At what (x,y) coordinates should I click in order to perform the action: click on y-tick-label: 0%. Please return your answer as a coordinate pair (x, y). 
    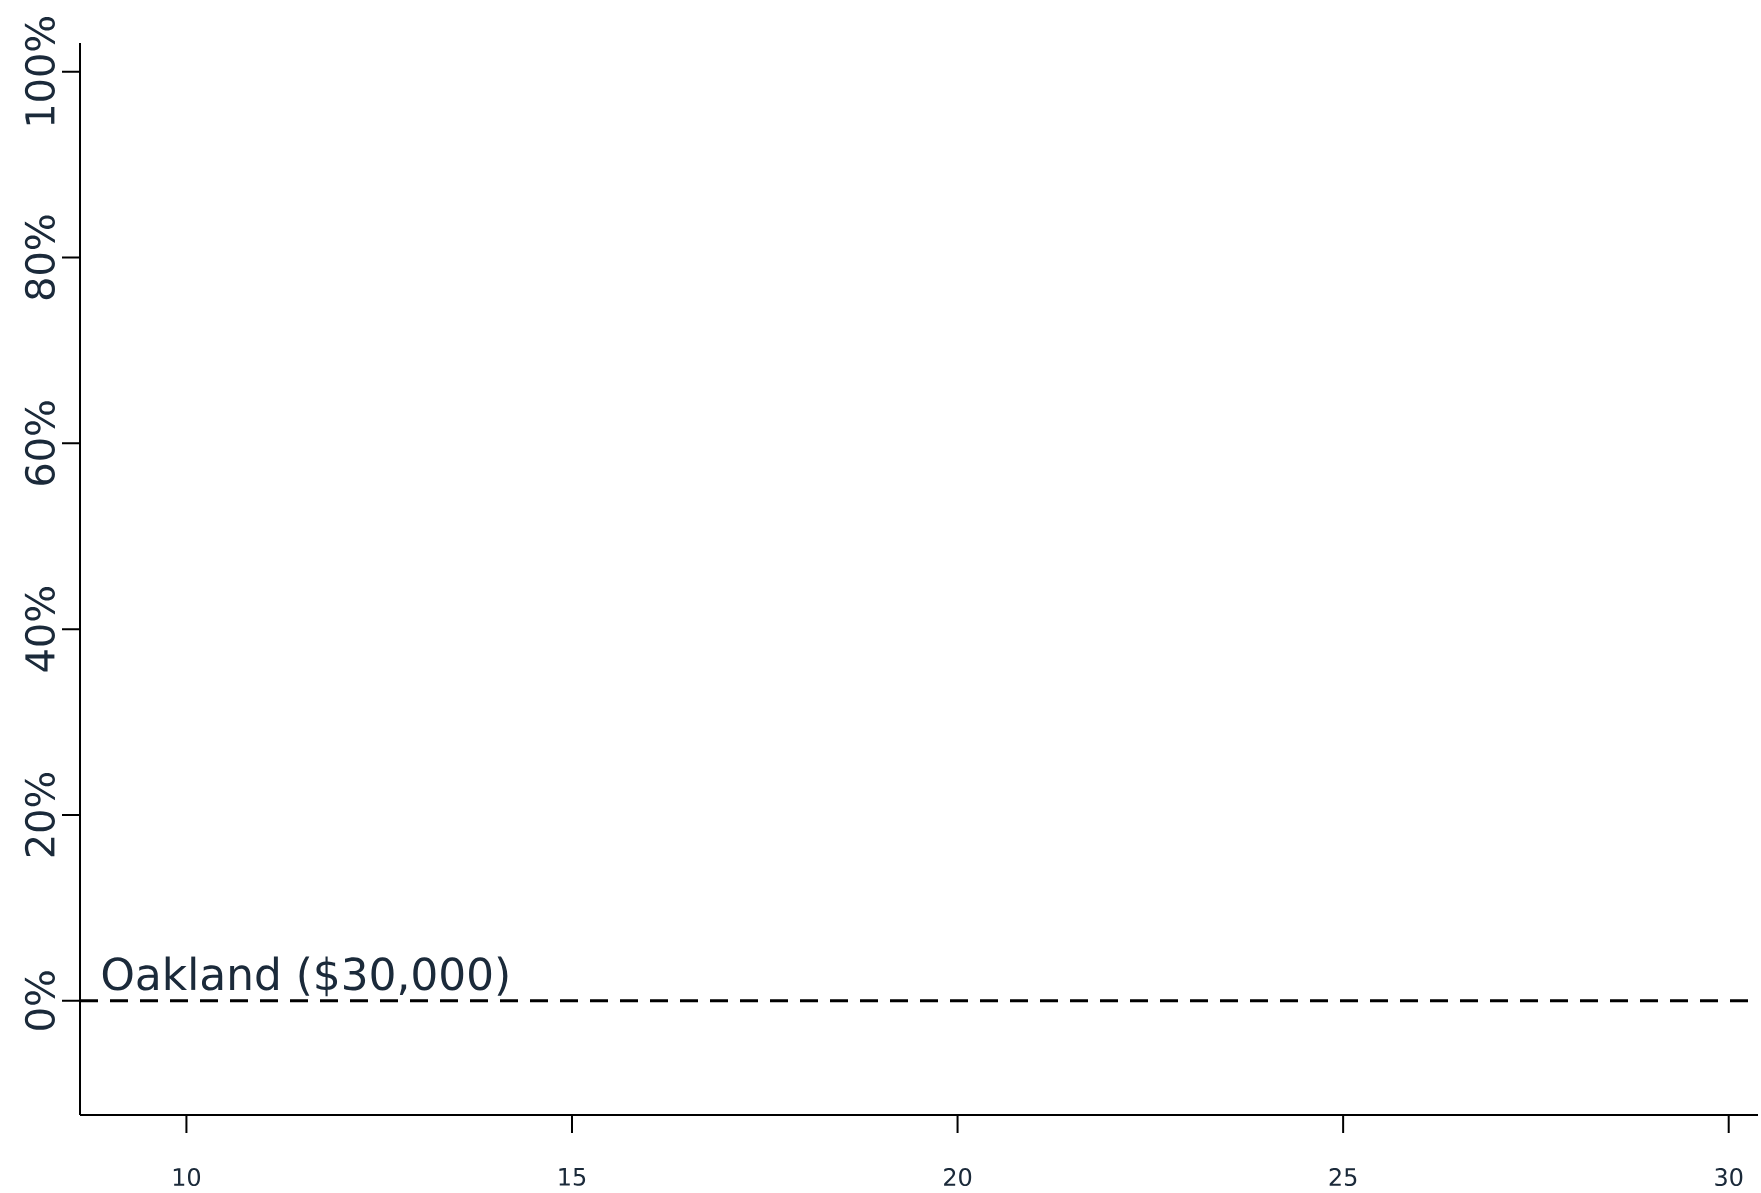
    Looking at the image, I should click on (39, 1000).